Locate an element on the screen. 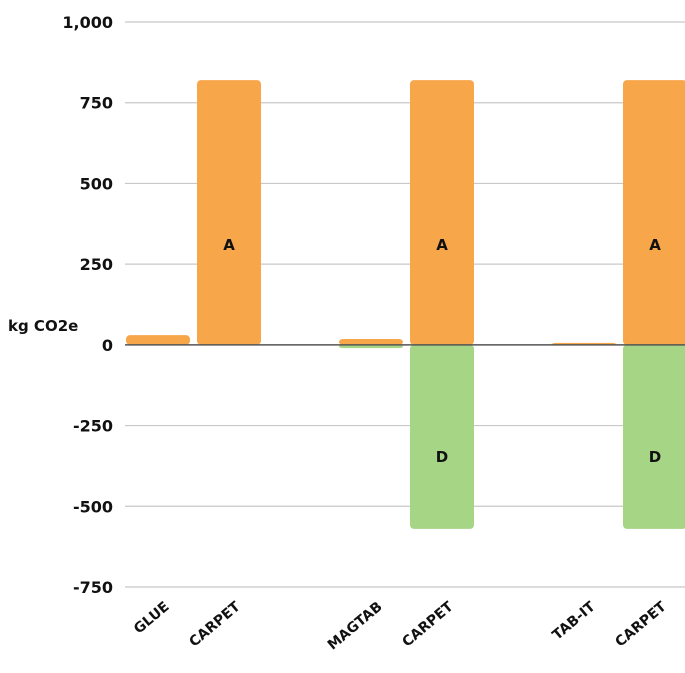  bar-d-magtab is located at coordinates (371, 346).